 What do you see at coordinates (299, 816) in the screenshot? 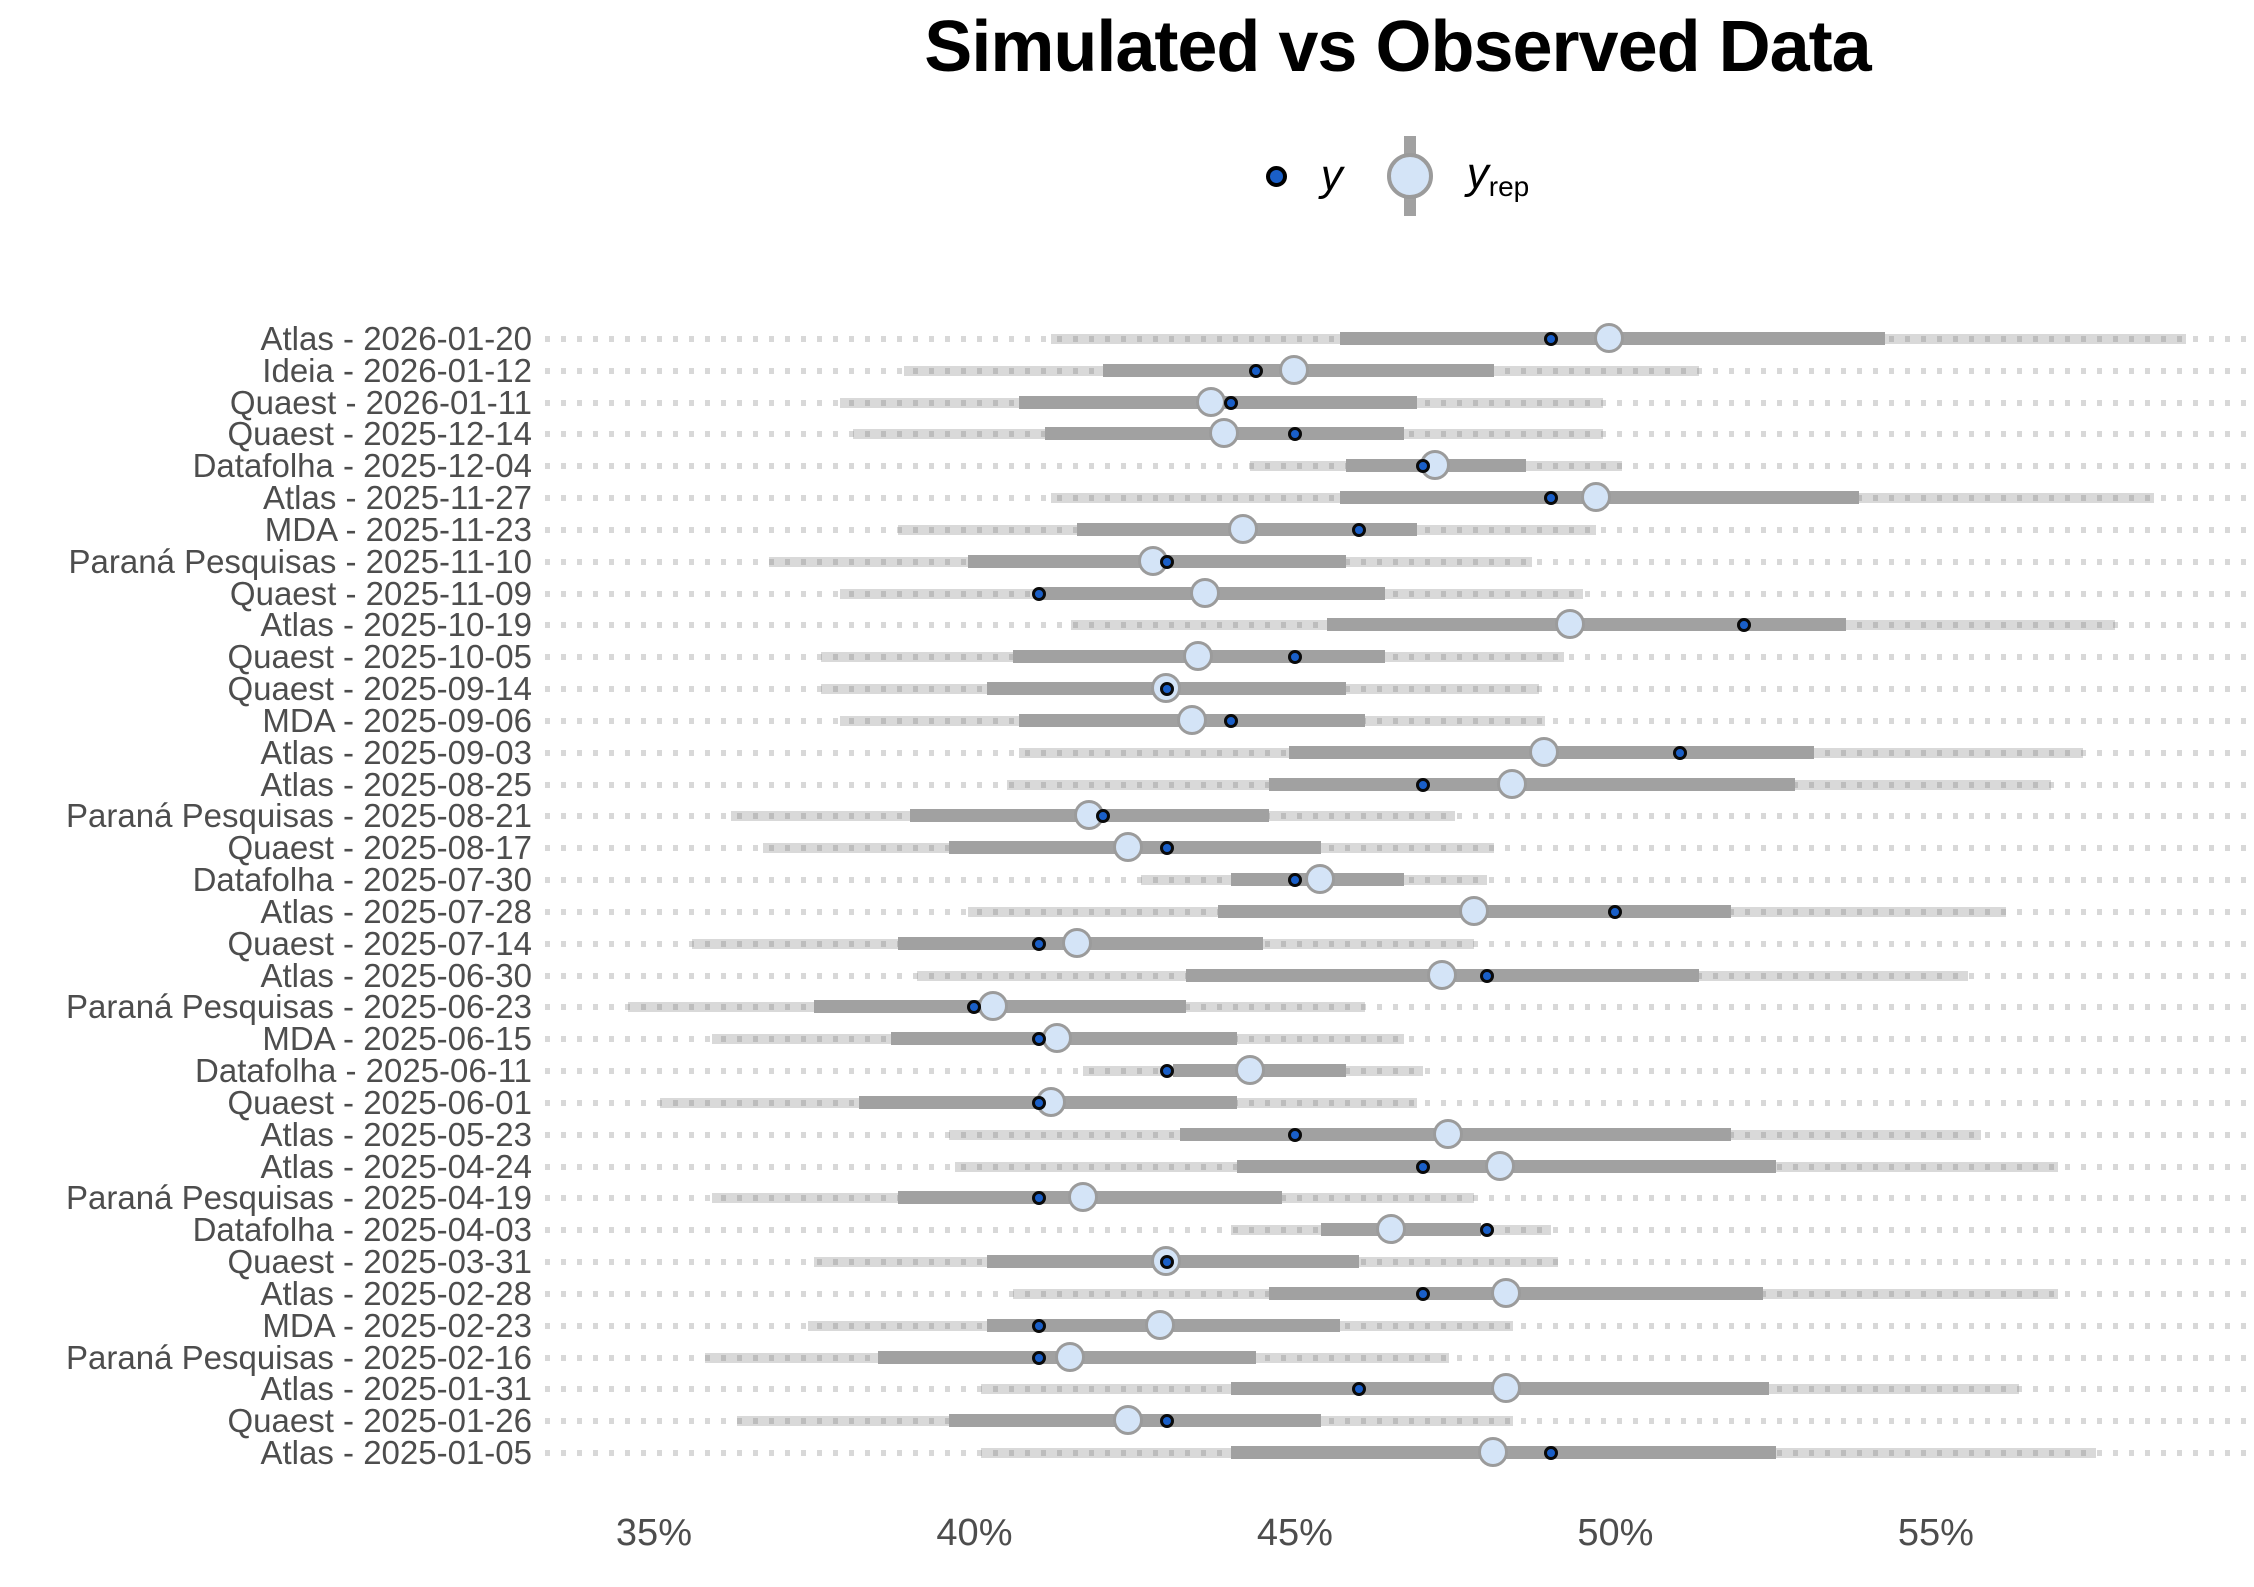
I see `y-axis-label: Paraná Pesquisas - 2025-08-21` at bounding box center [299, 816].